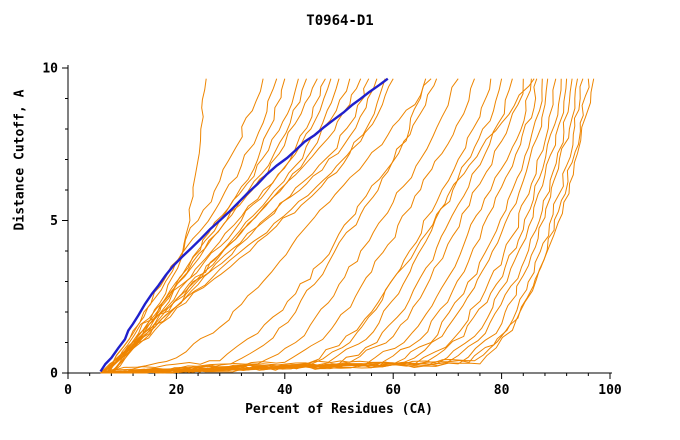 Image resolution: width=680 pixels, height=440 pixels. I want to click on x-axis-label: Percent of Residues (CA), so click(339, 409).